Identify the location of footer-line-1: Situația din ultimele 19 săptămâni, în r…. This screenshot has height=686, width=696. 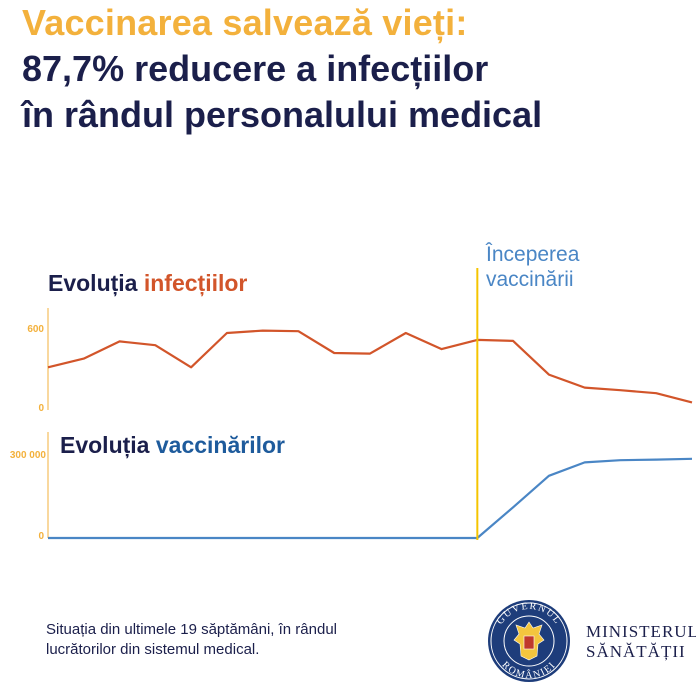
(192, 629).